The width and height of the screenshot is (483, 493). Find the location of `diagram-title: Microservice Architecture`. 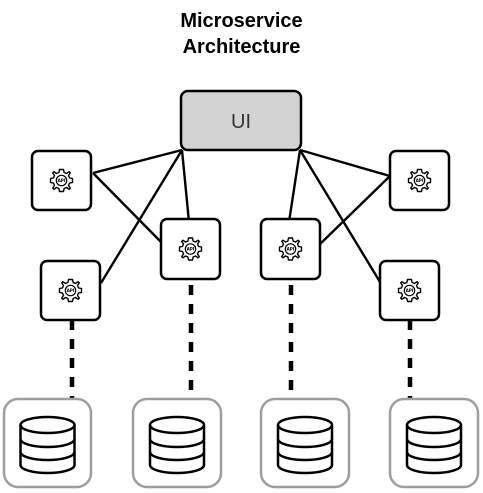

diagram-title: Microservice Architecture is located at coordinates (241, 34).